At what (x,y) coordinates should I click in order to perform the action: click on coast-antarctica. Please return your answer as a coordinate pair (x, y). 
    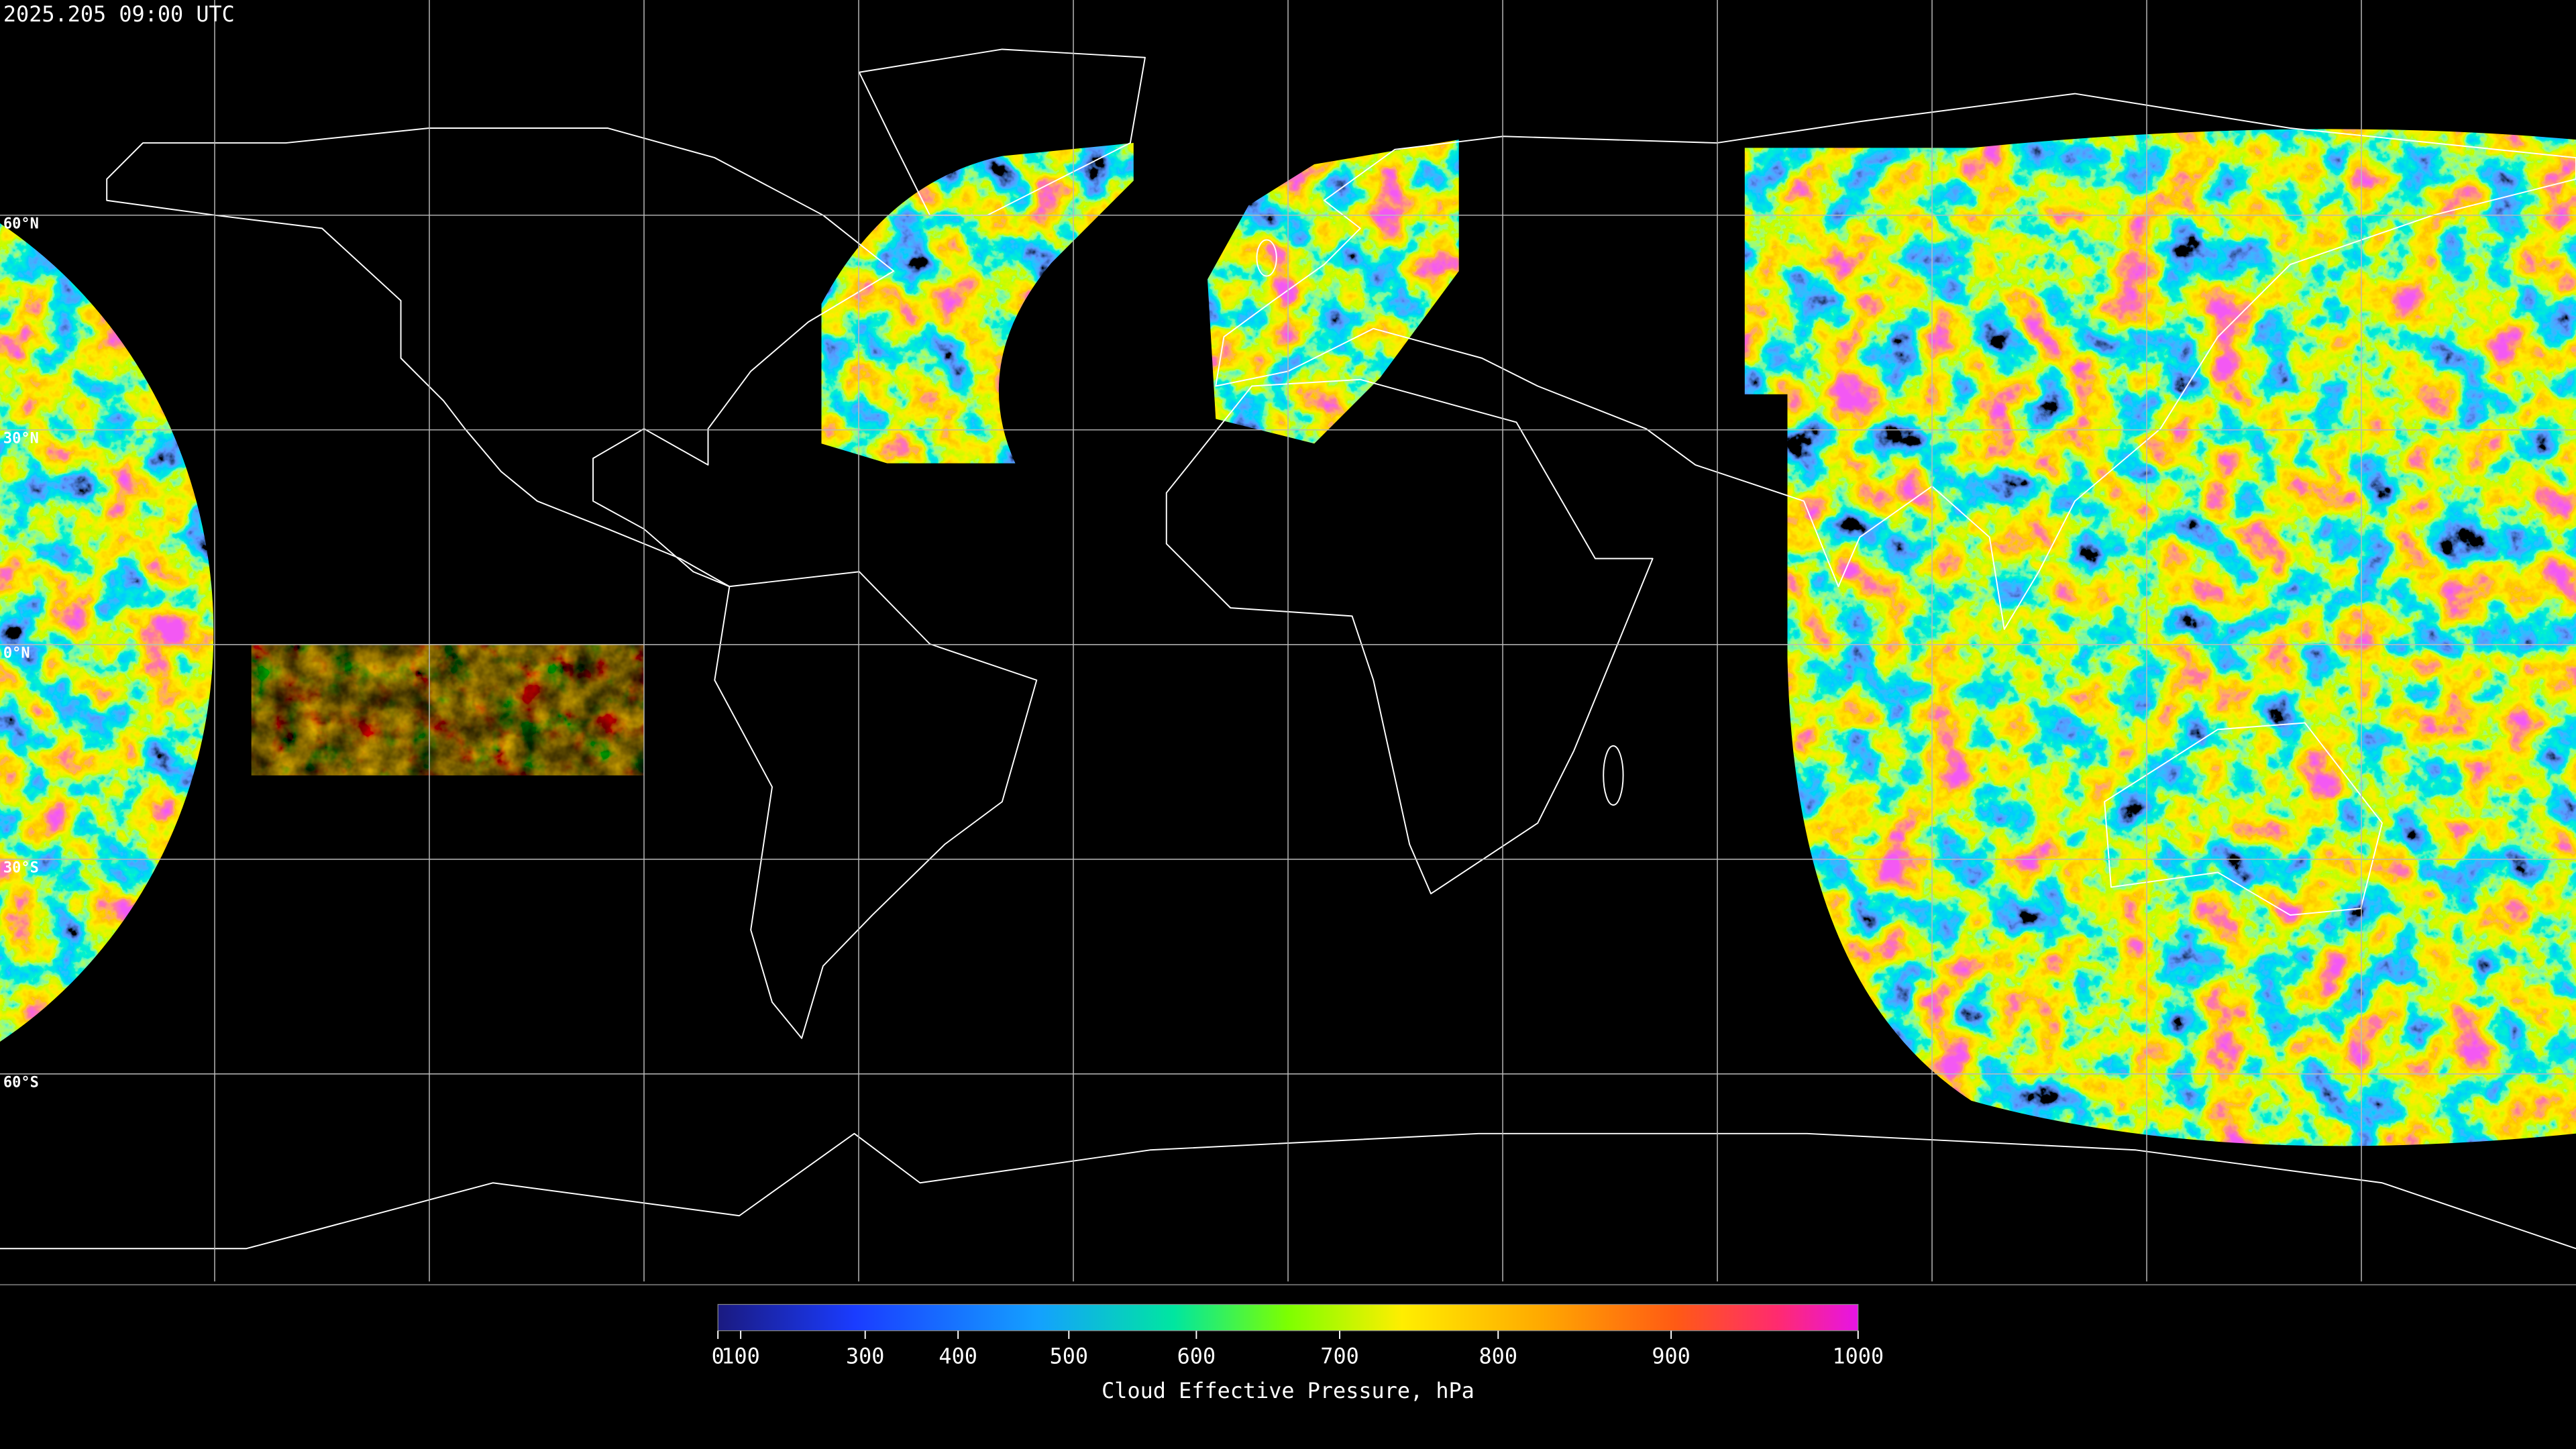
    Looking at the image, I should click on (1288, 1191).